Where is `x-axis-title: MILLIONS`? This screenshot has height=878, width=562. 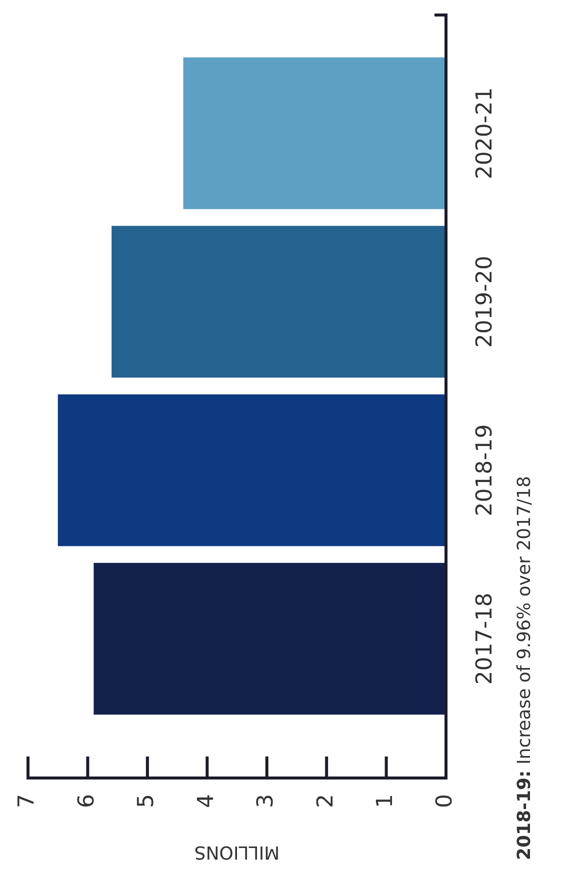
x-axis-title: MILLIONS is located at coordinates (237, 851).